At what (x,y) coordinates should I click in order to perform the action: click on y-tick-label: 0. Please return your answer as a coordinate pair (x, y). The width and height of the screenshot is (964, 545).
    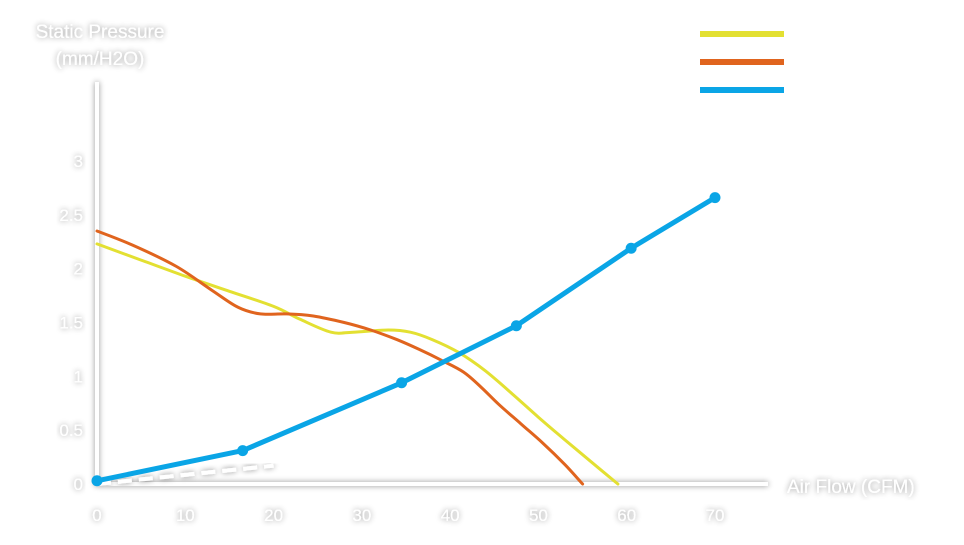
    Looking at the image, I should click on (78, 484).